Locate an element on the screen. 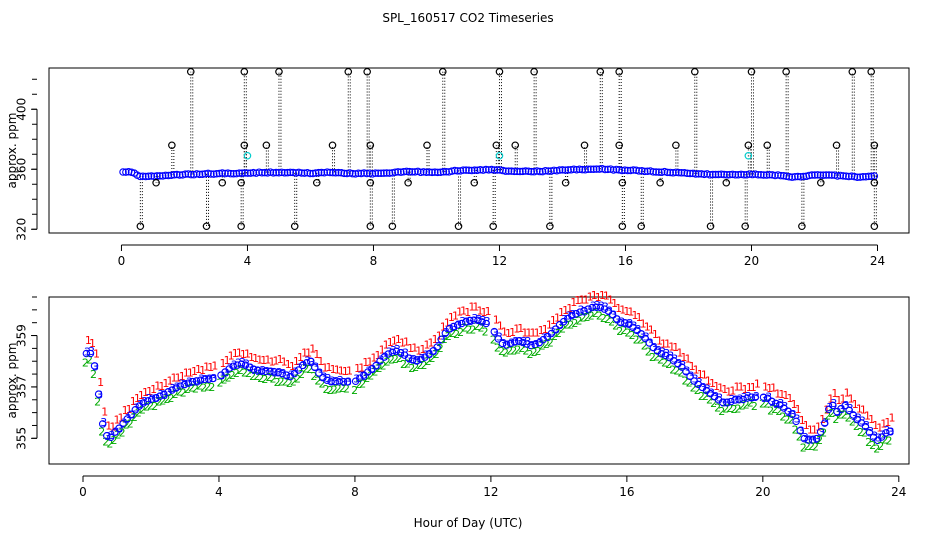 This screenshot has height=540, width=936. flagged-point is located at coordinates (247, 155).